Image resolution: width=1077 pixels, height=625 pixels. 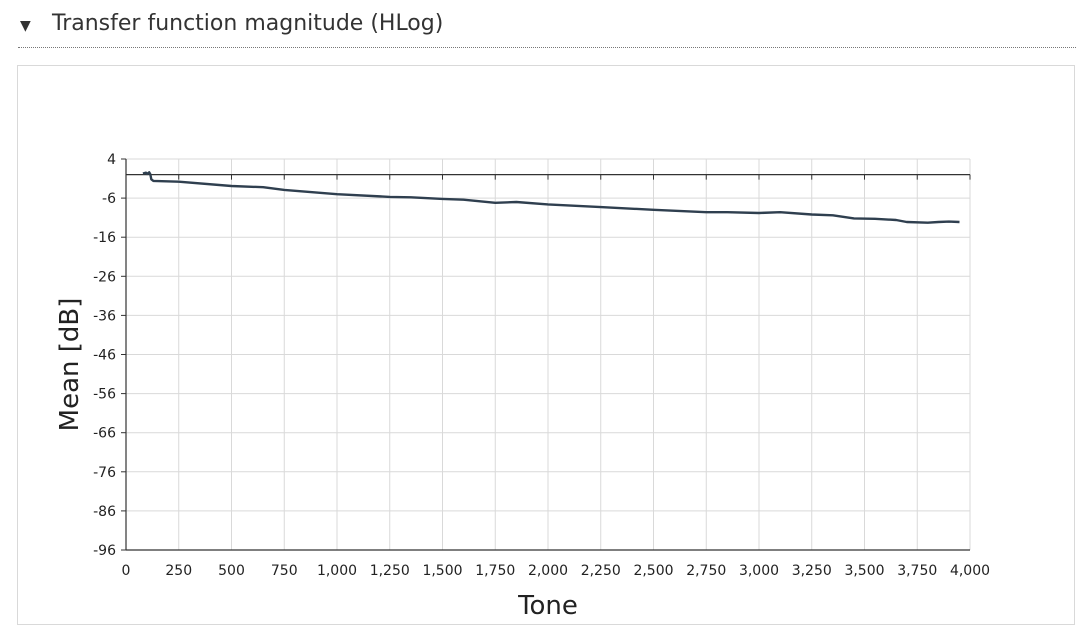 I want to click on x-tick-label: 0, so click(x=126, y=571).